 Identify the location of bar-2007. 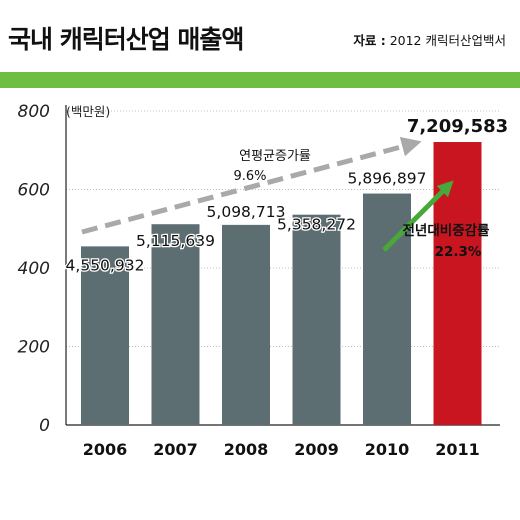
(175, 324).